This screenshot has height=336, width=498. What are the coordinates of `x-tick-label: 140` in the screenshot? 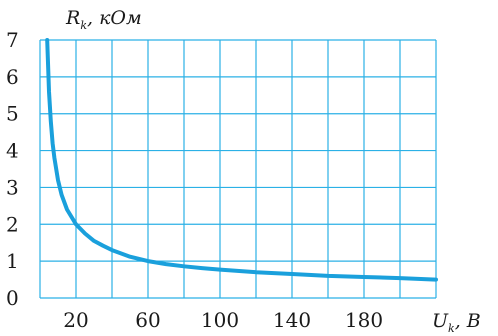 It's located at (292, 320).